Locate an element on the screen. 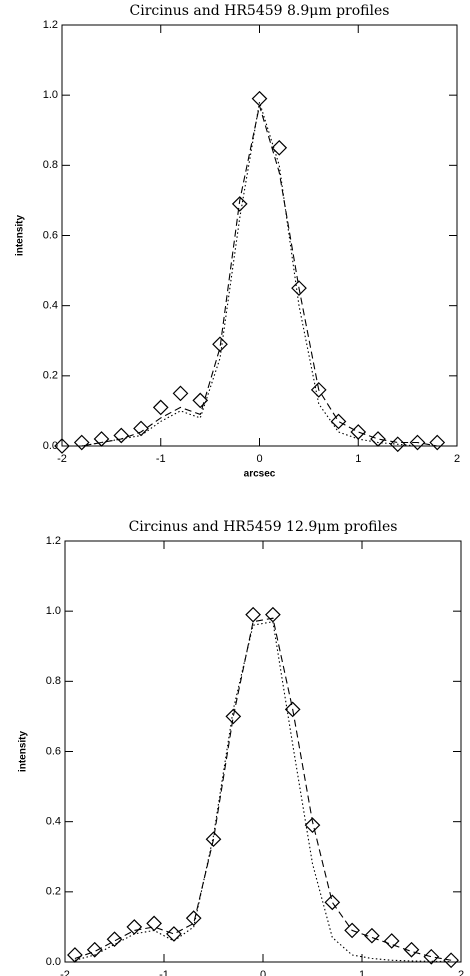 The height and width of the screenshot is (976, 470). x-axis-label: arcsec is located at coordinates (260, 474).